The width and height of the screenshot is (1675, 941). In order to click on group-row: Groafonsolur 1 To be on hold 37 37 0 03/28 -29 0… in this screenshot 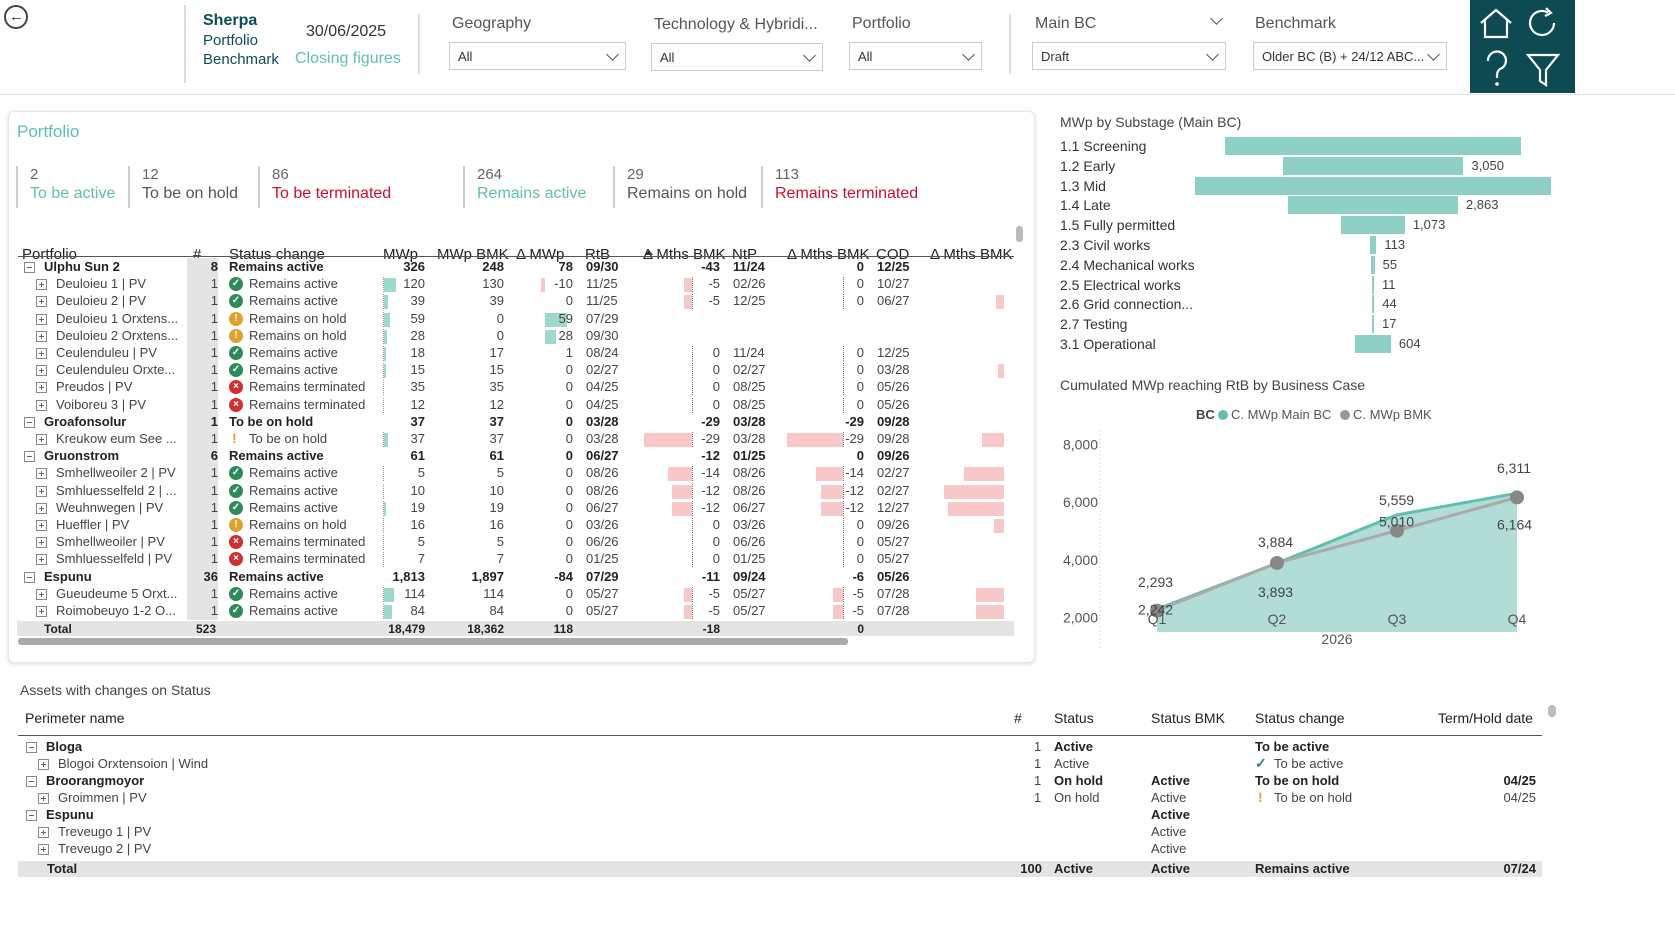, I will do `click(535, 422)`.